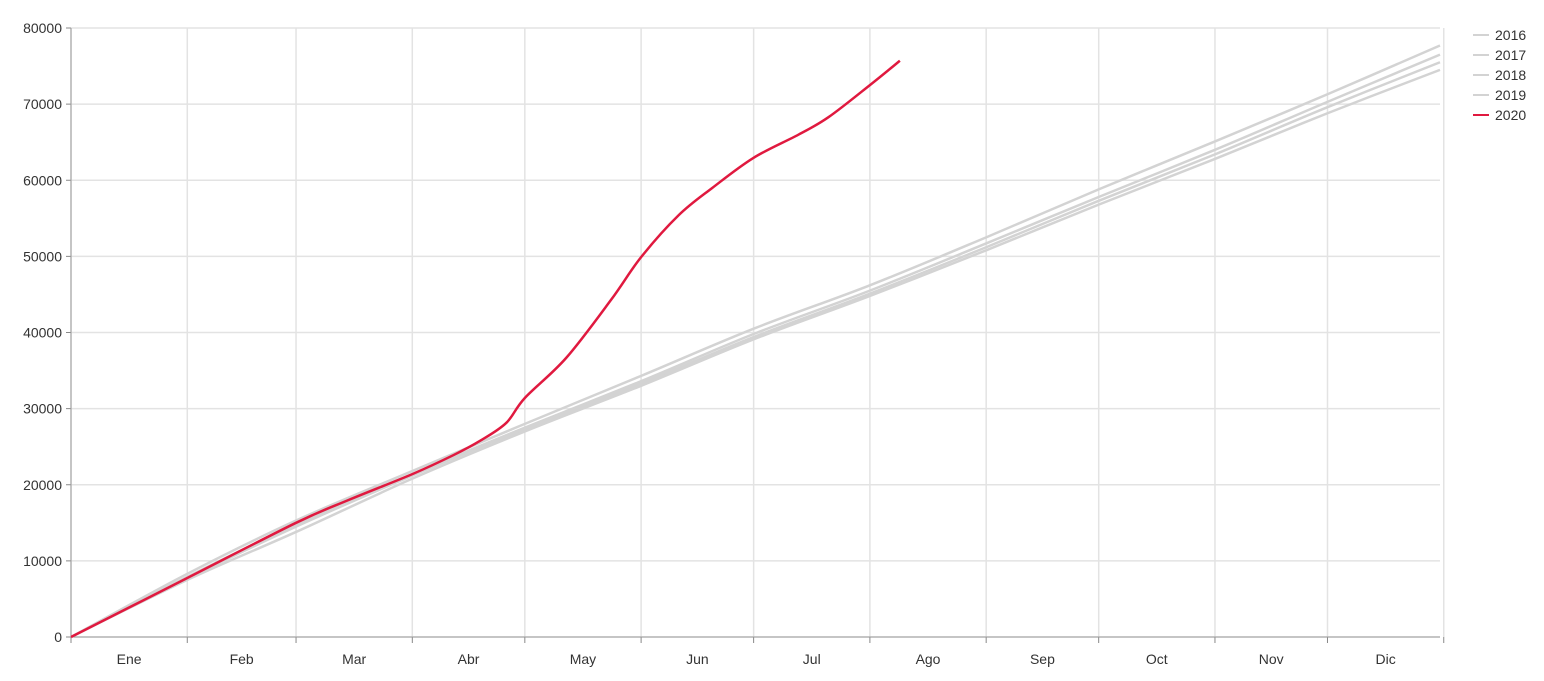 This screenshot has width=1544, height=681. Describe the element at coordinates (583, 659) in the screenshot. I see `x-tick-label: May` at that location.